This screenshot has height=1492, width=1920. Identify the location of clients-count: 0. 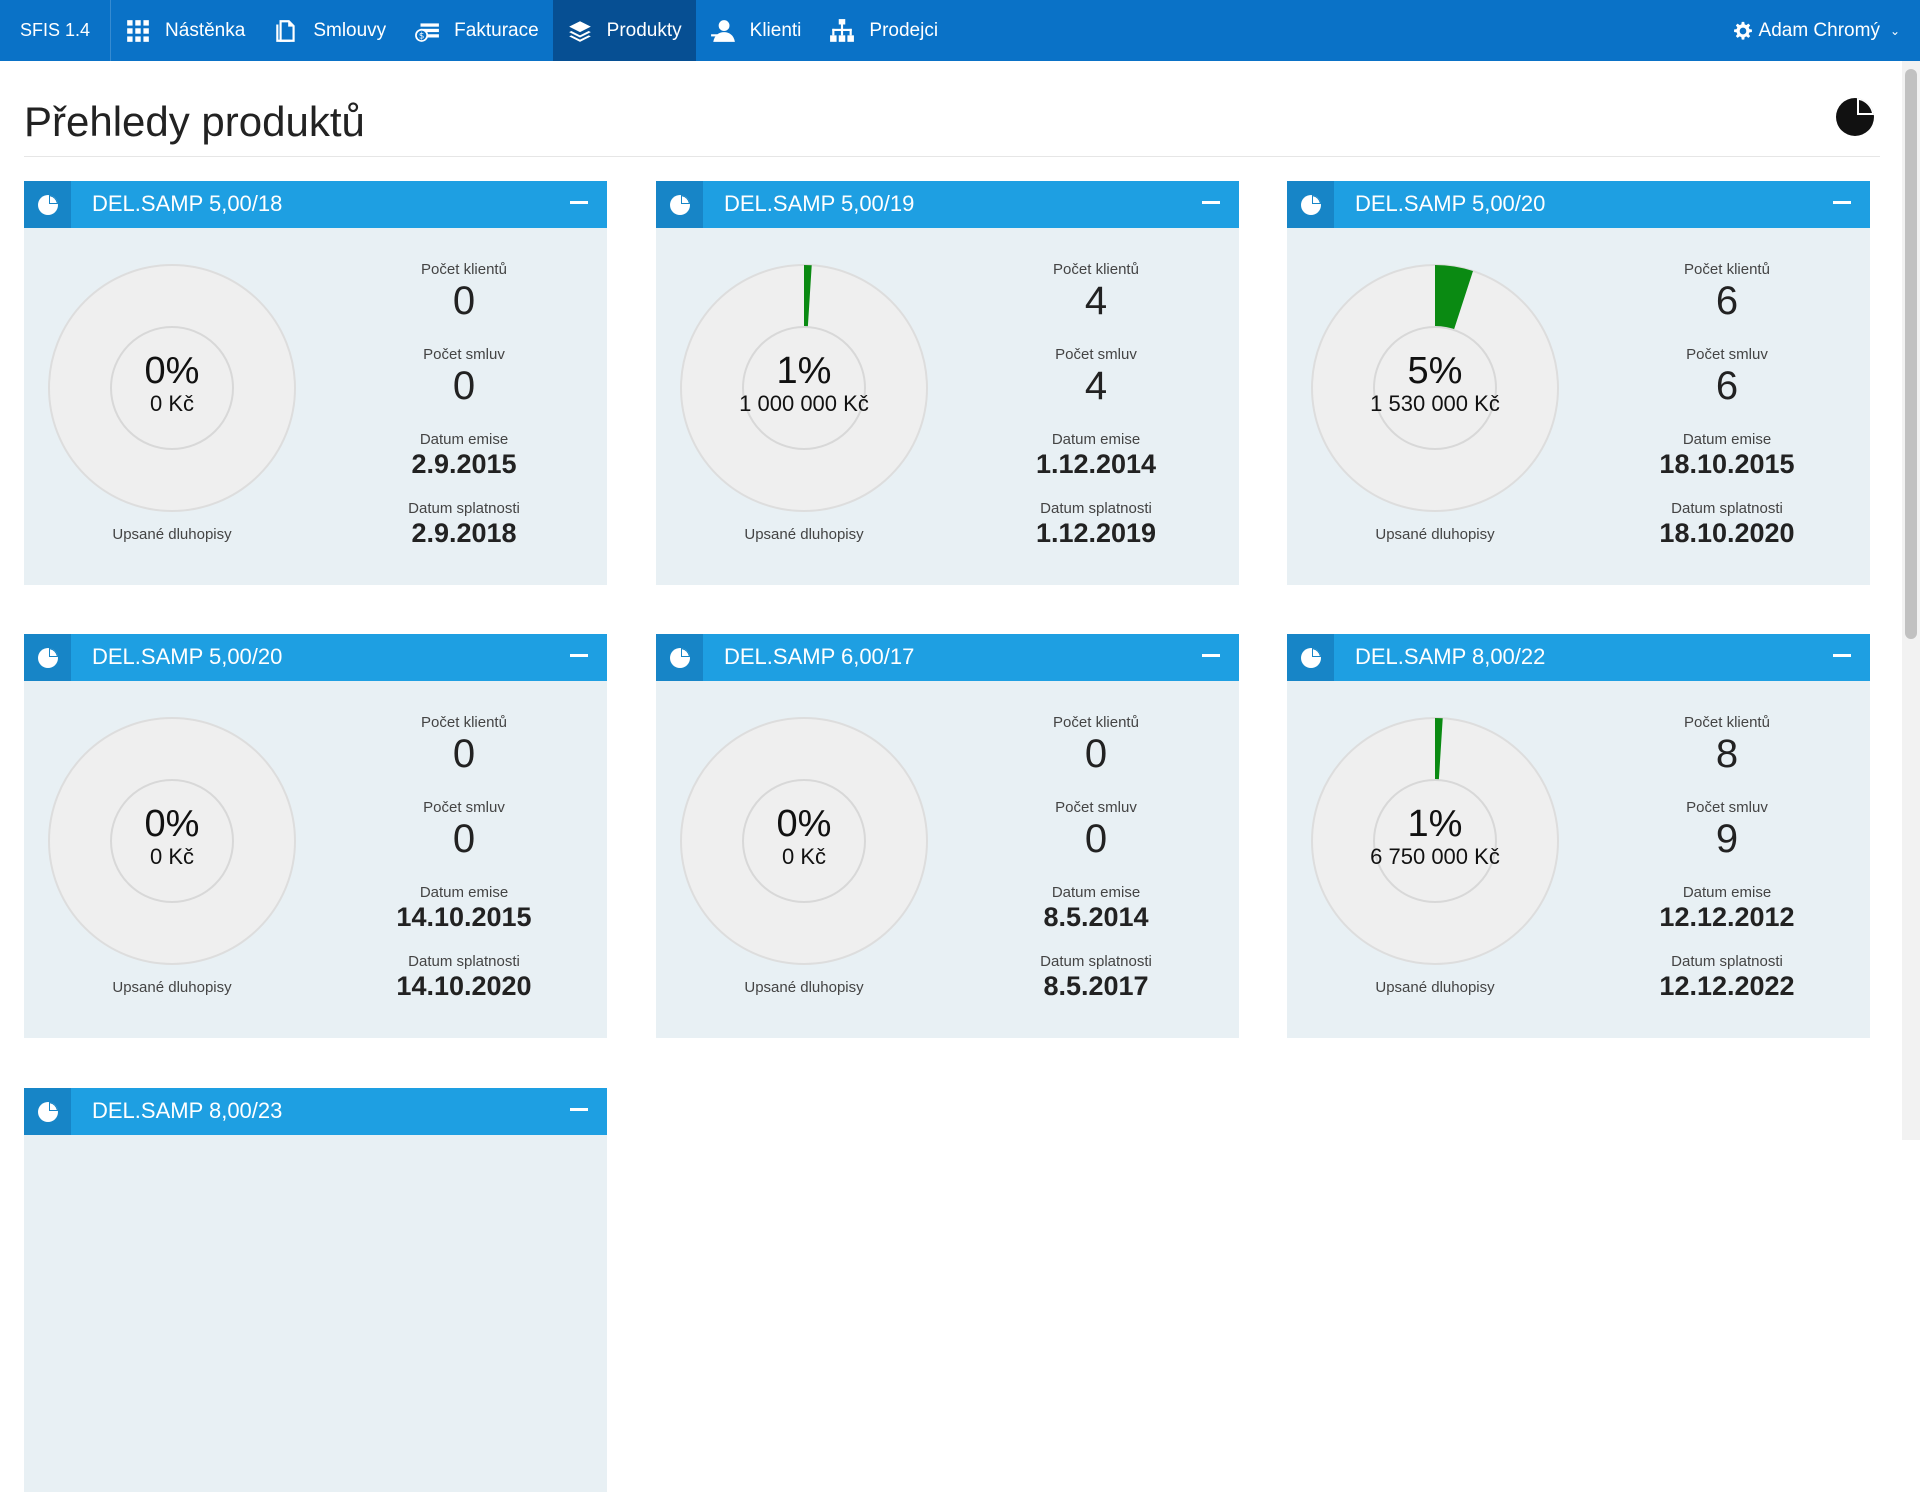
(464, 754).